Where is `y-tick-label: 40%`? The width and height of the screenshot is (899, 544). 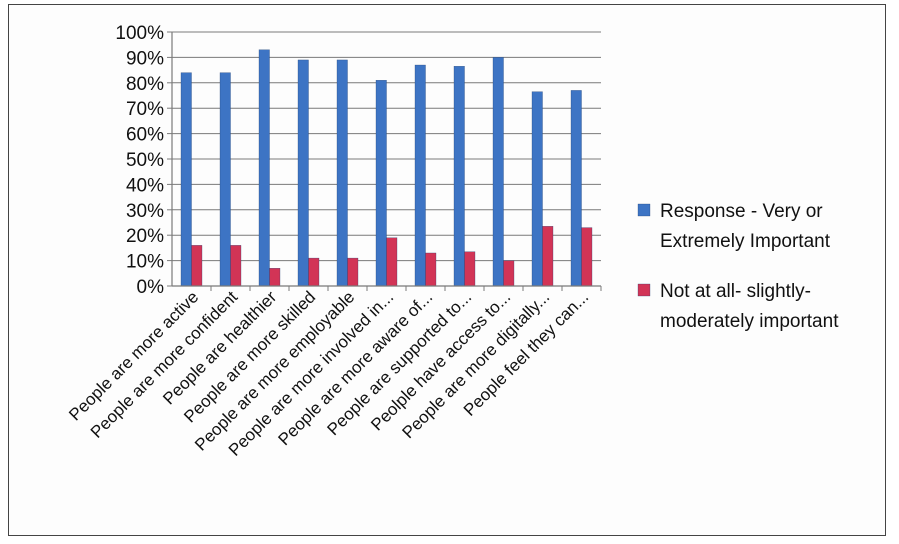
y-tick-label: 40% is located at coordinates (145, 185).